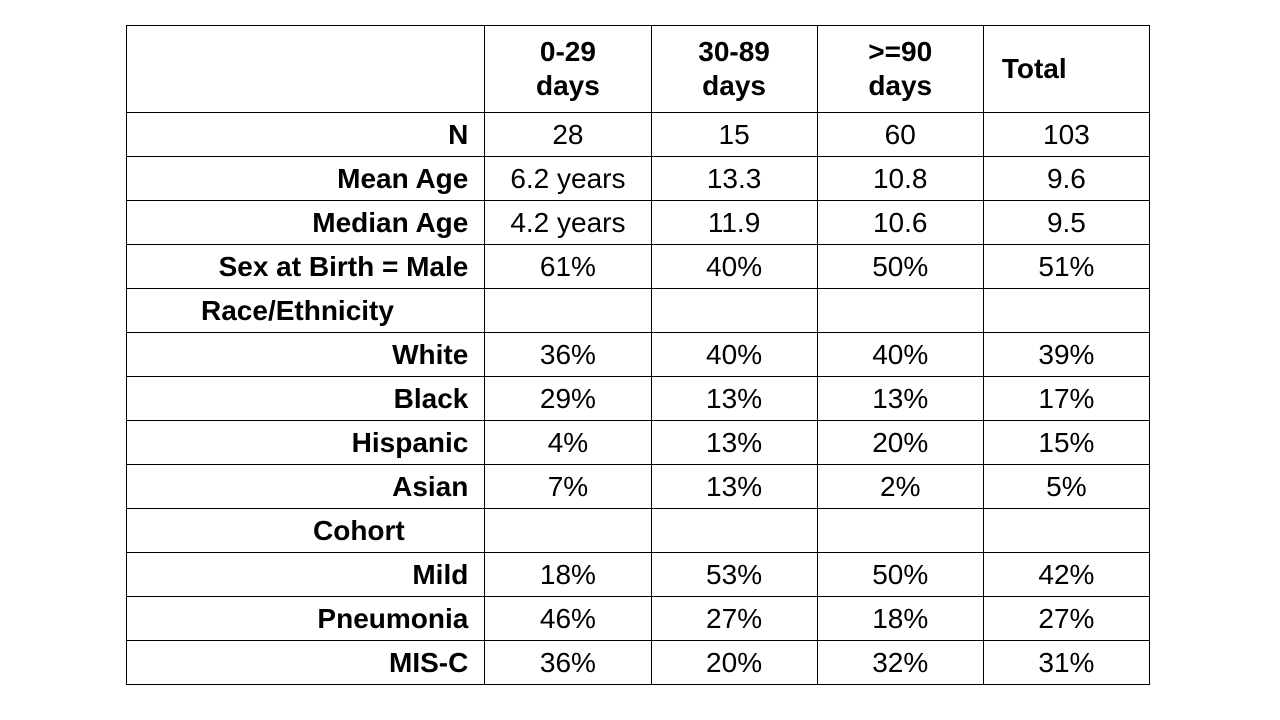 This screenshot has width=1280, height=720. What do you see at coordinates (297, 310) in the screenshot?
I see `section-label: Race/Ethnicity` at bounding box center [297, 310].